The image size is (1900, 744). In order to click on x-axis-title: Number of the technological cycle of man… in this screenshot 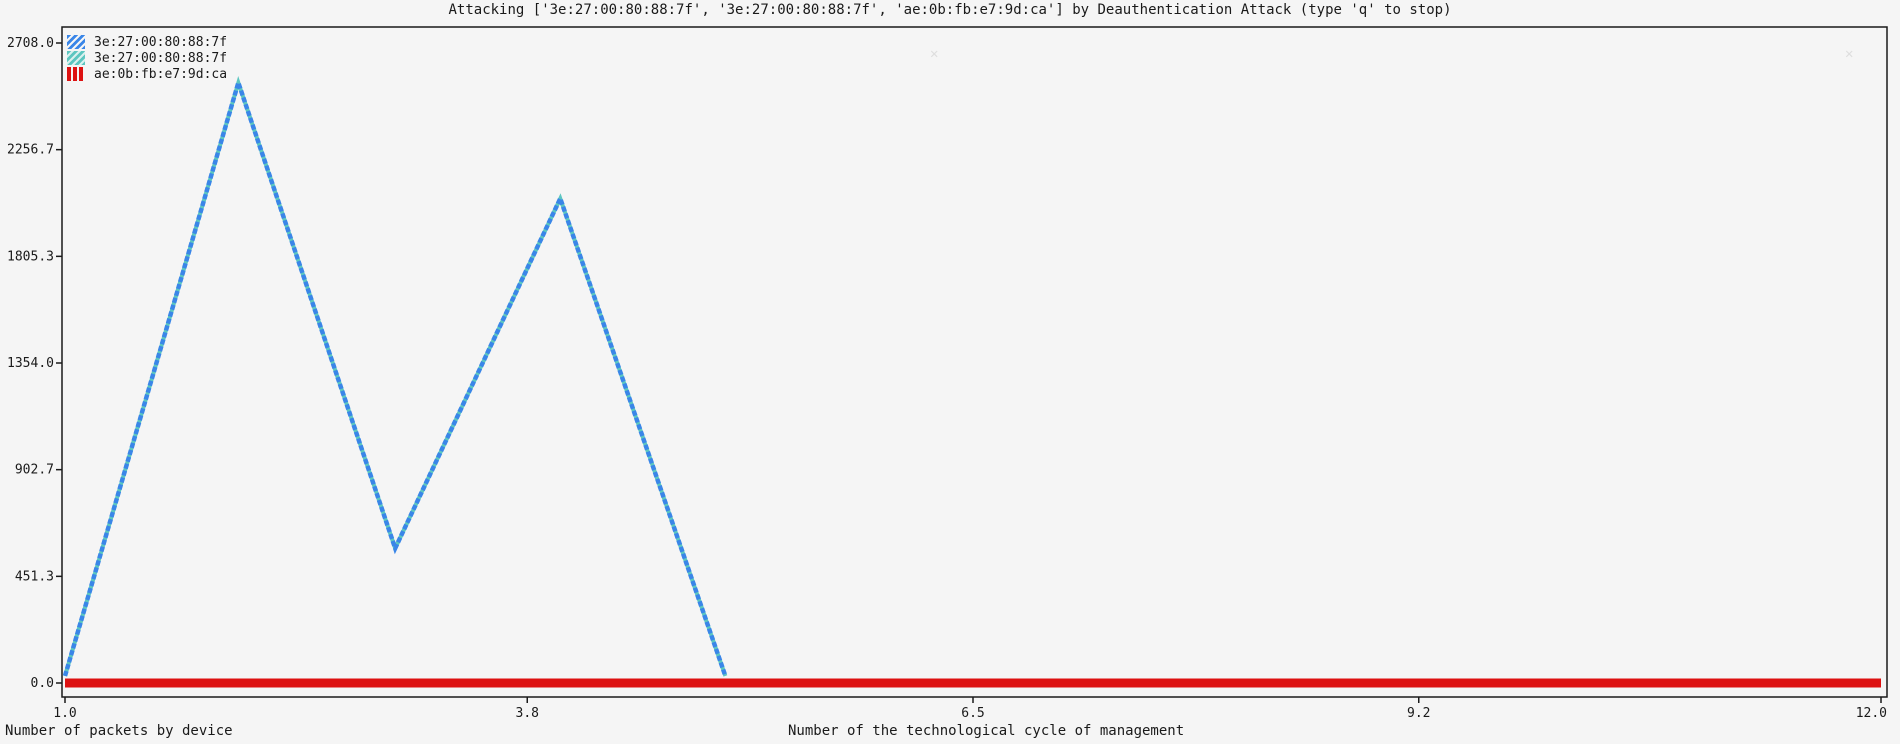, I will do `click(986, 731)`.